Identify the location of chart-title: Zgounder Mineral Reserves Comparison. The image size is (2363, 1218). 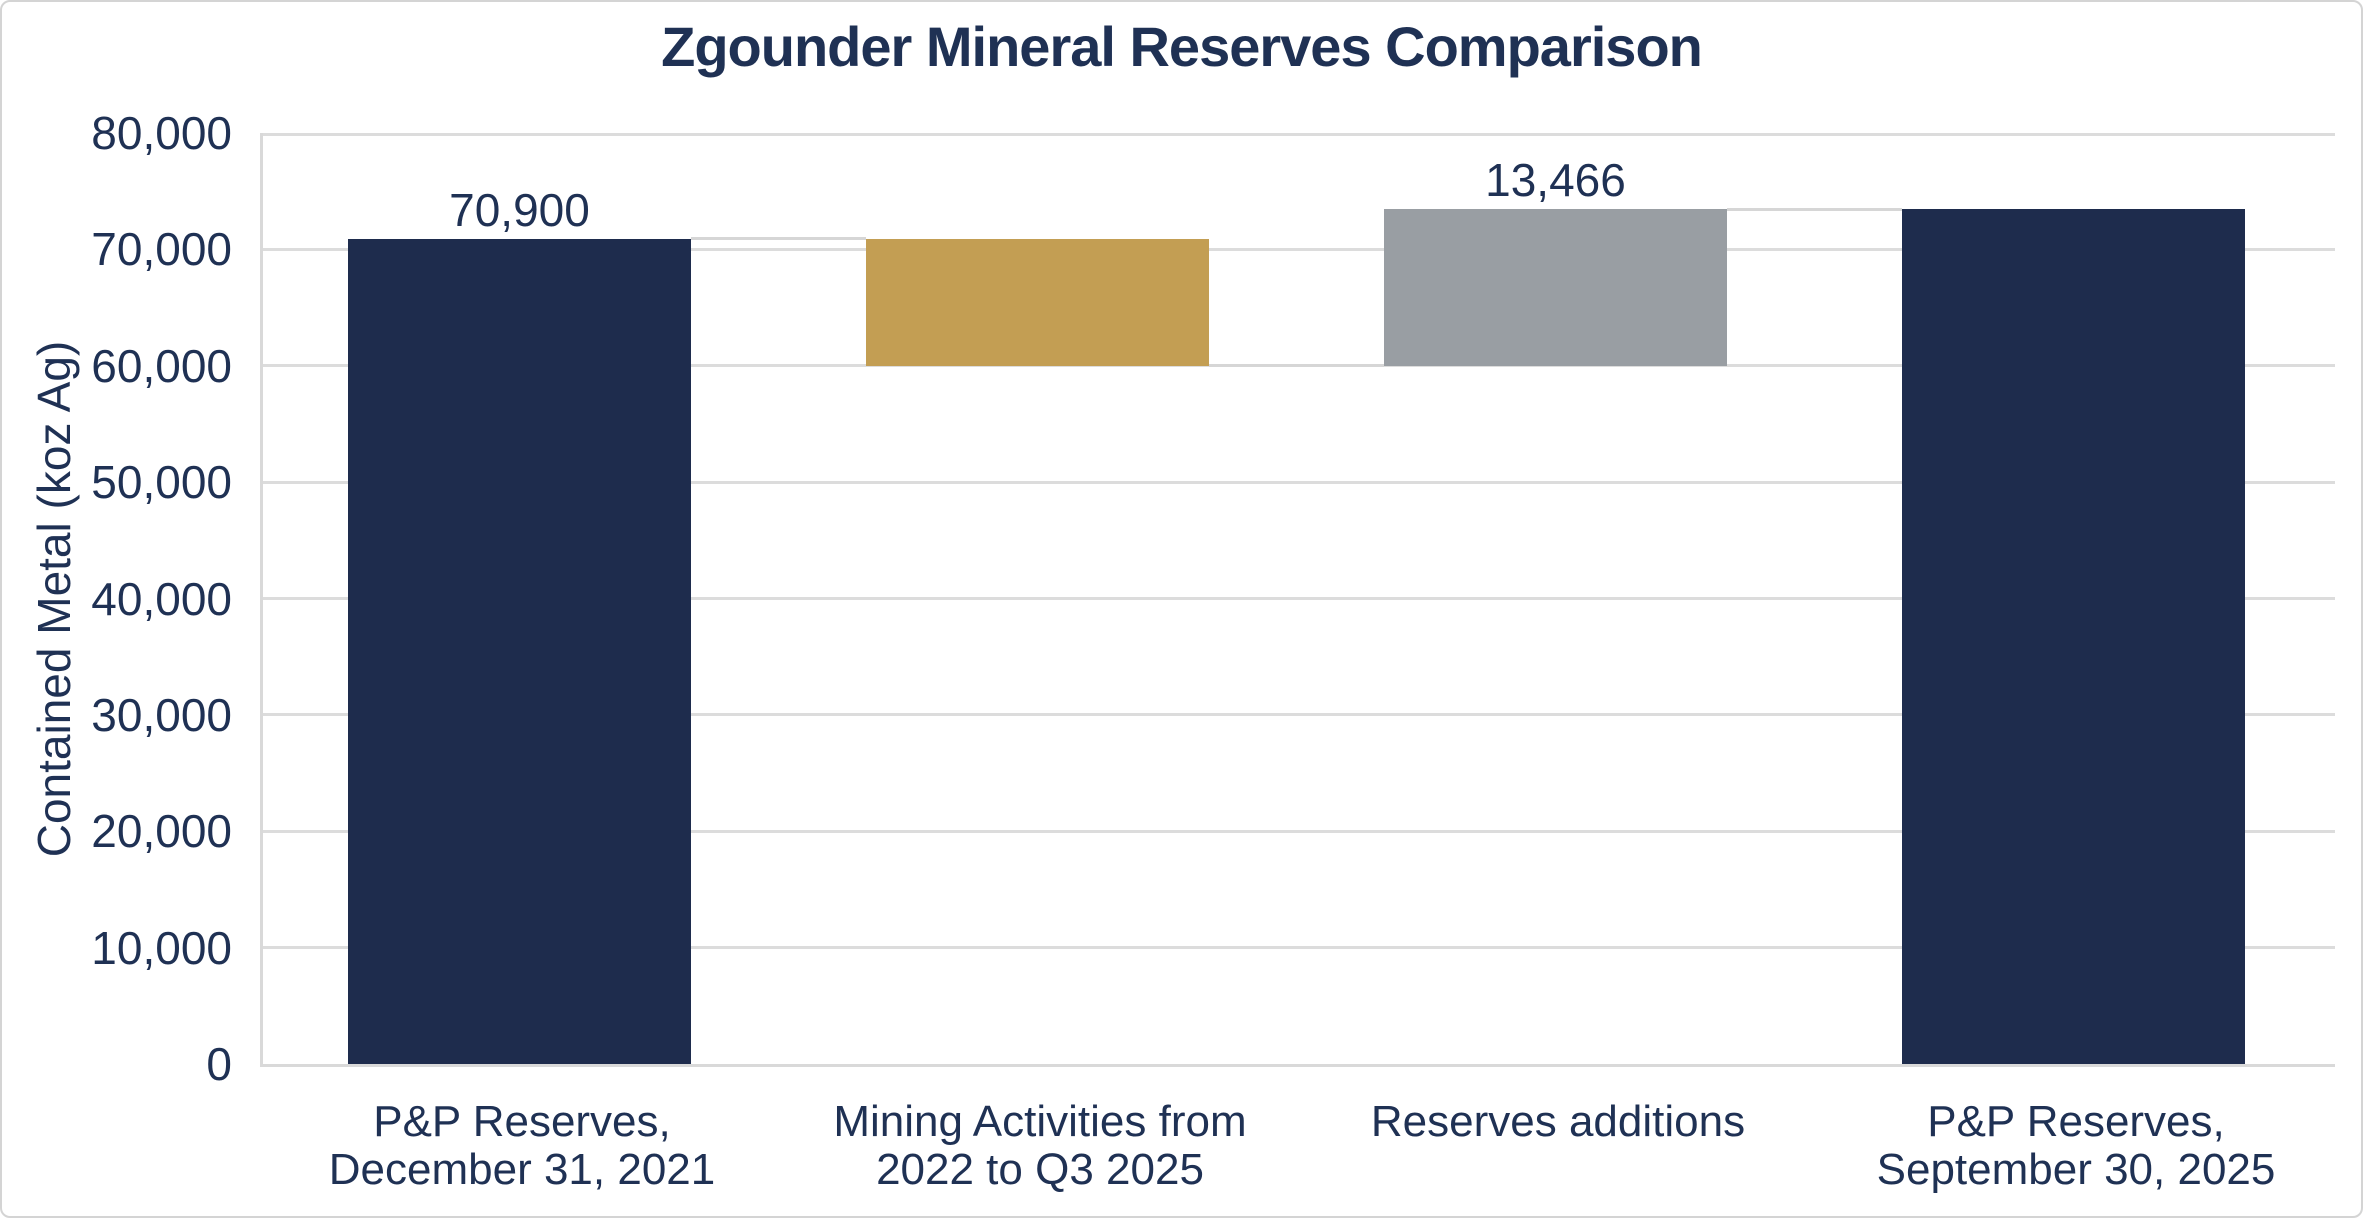
(1182, 46).